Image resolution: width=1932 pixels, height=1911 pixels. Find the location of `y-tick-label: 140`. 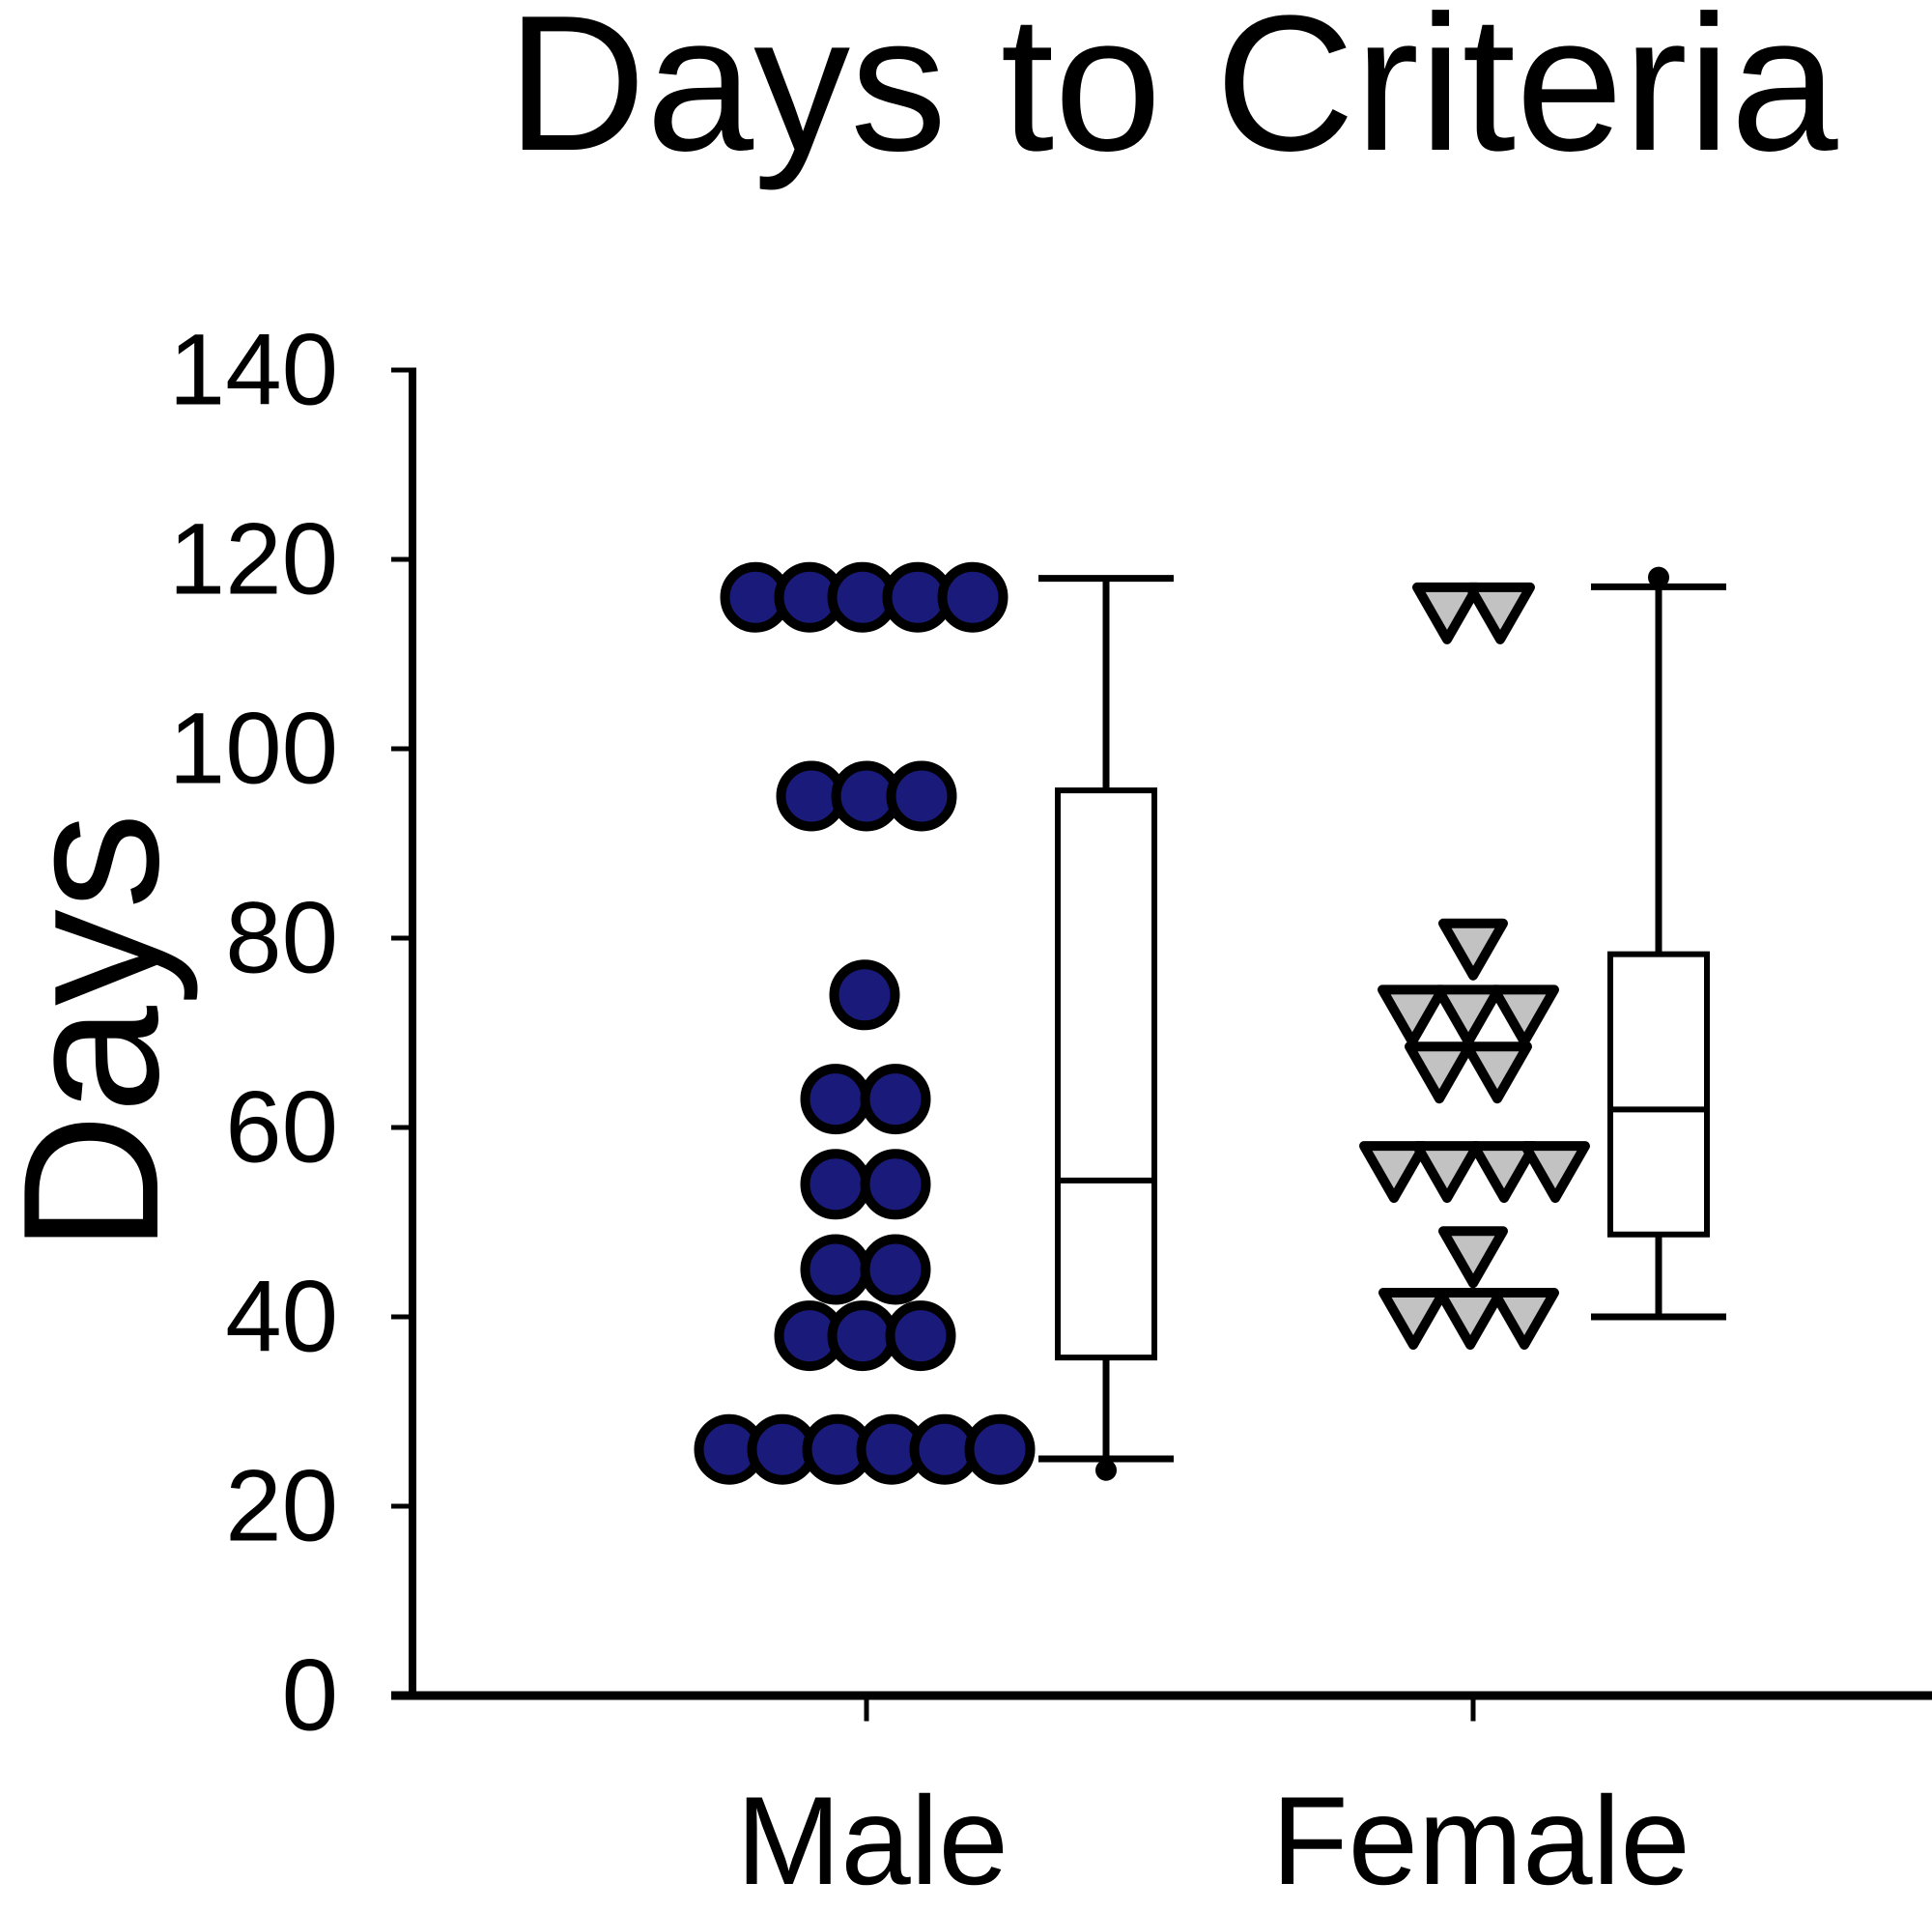

y-tick-label: 140 is located at coordinates (253, 370).